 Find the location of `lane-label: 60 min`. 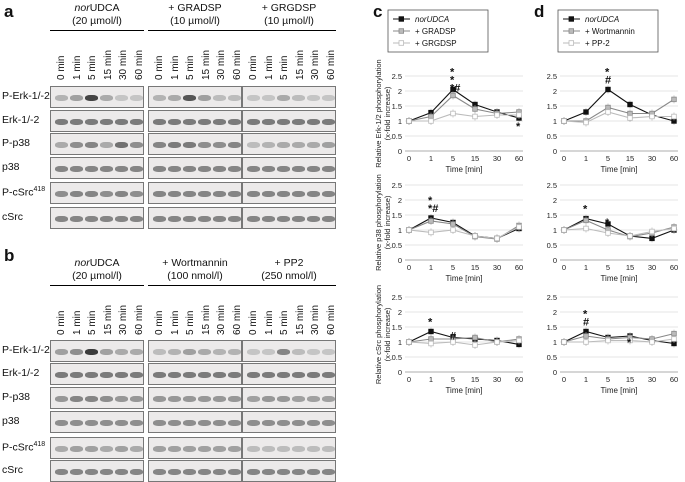

lane-label: 60 min is located at coordinates (331, 64).